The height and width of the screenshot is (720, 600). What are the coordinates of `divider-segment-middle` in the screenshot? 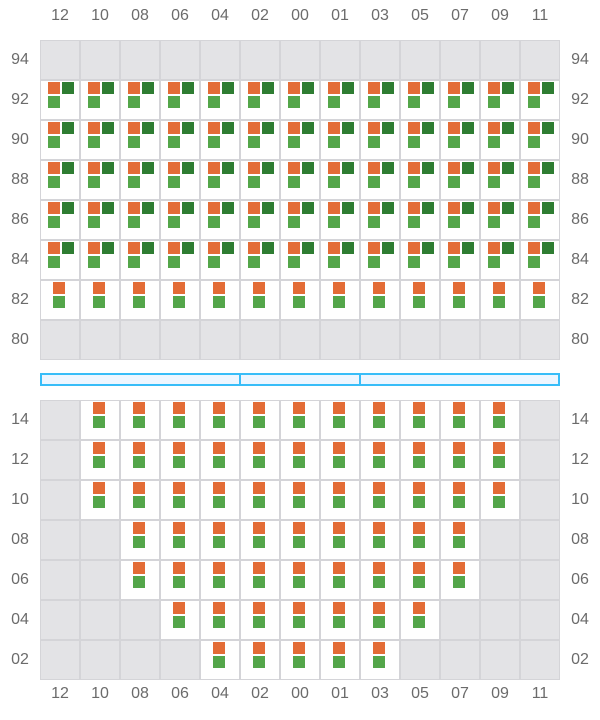 It's located at (300, 379).